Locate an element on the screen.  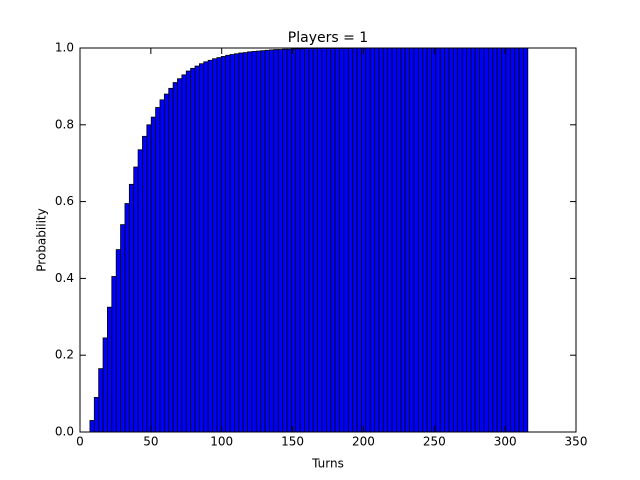
x-tick-label: 200 is located at coordinates (363, 442).